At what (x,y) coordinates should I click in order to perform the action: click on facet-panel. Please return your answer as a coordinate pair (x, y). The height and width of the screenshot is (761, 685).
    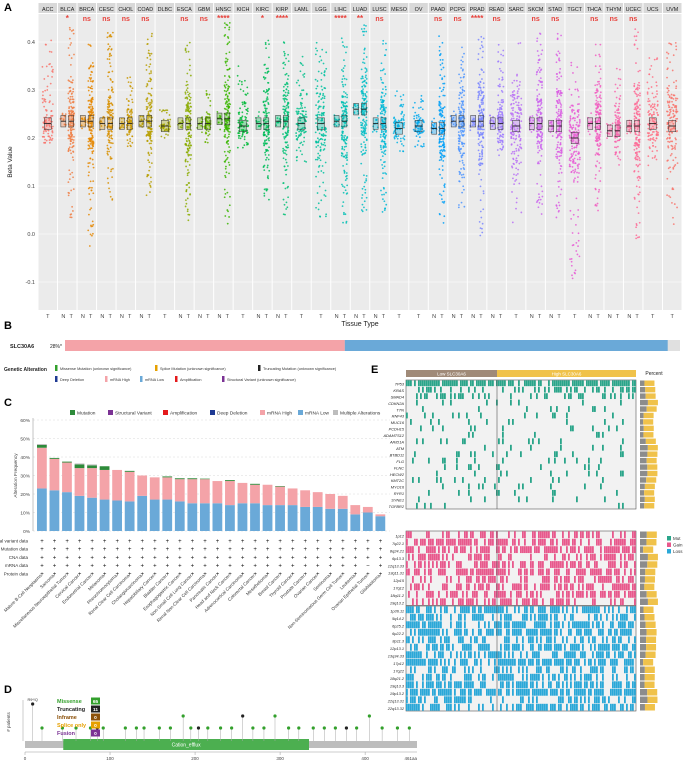
    Looking at the image, I should click on (399, 162).